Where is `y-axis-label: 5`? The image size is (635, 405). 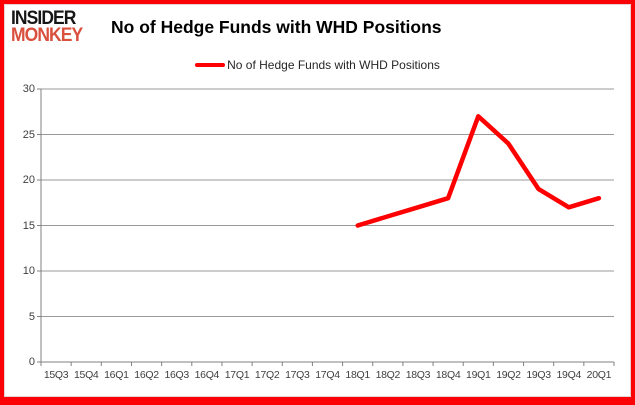 y-axis-label: 5 is located at coordinates (31, 316).